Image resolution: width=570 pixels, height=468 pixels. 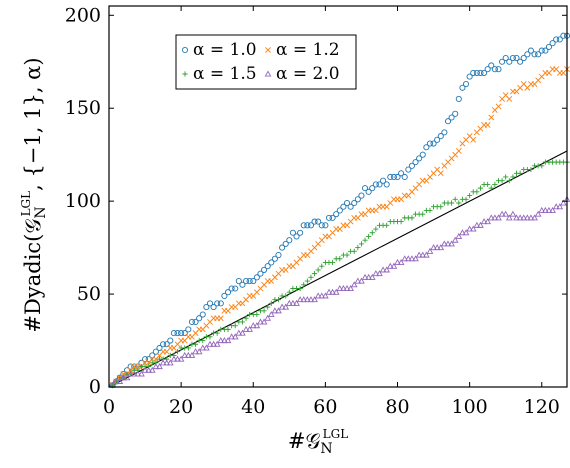 What do you see at coordinates (181, 407) in the screenshot?
I see `x-tick-label: 20` at bounding box center [181, 407].